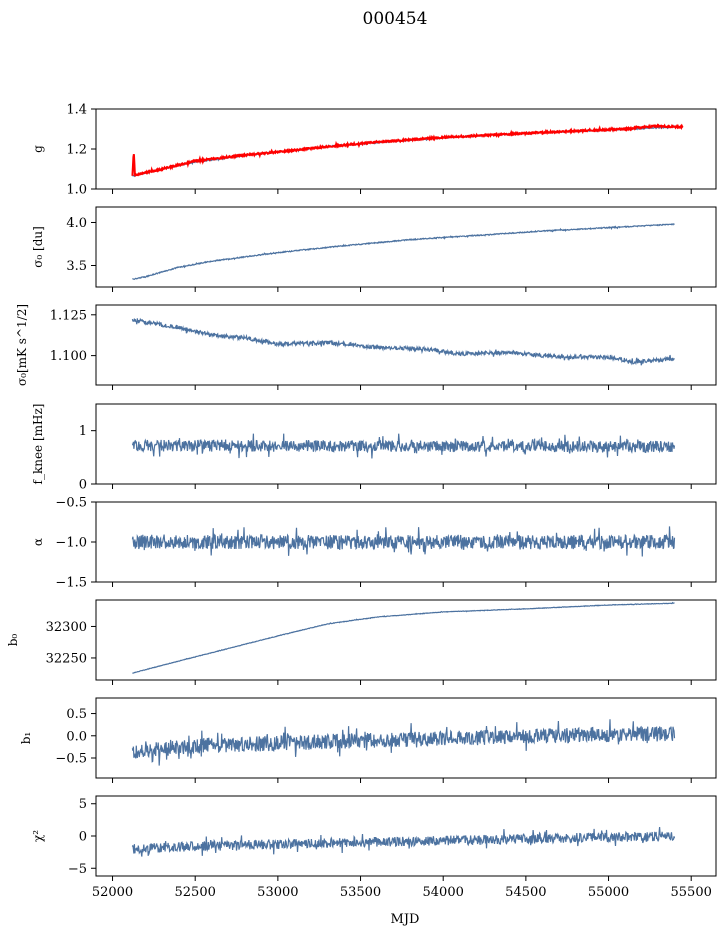 This screenshot has height=936, width=725. What do you see at coordinates (66, 658) in the screenshot?
I see `y-tick-label-b0: 32250` at bounding box center [66, 658].